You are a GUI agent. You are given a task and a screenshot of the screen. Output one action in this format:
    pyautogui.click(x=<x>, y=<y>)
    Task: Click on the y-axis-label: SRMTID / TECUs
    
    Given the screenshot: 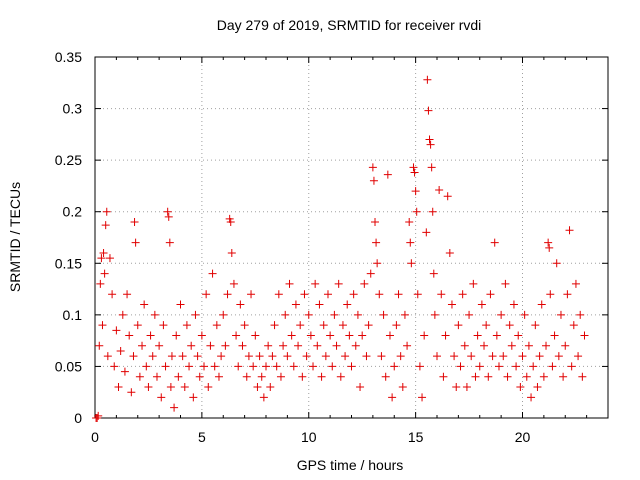 What is the action you would take?
    pyautogui.click(x=15, y=237)
    